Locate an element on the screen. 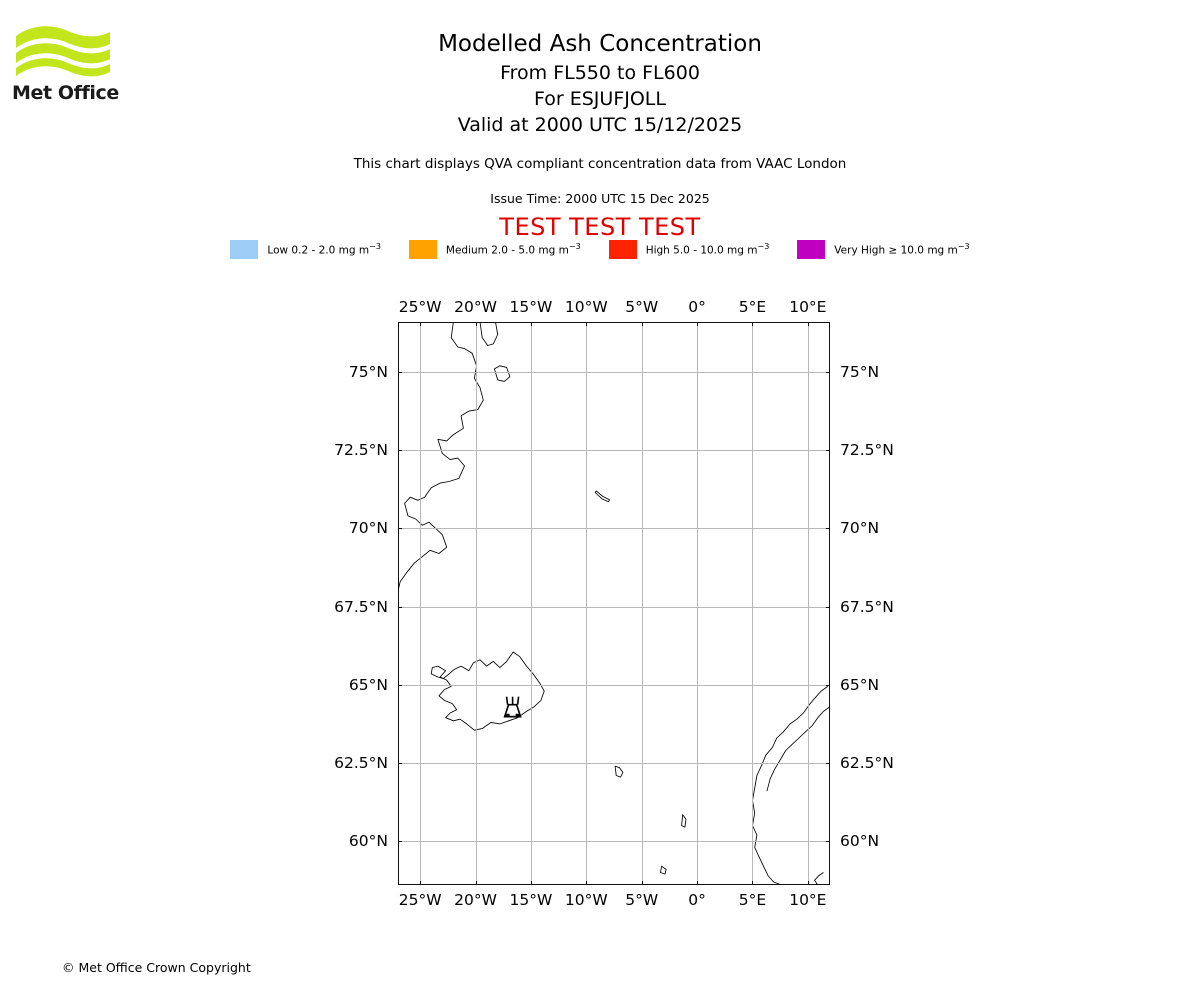 The image size is (1200, 1000). legend-item: High 5.0 - 10.0 mg m−3 is located at coordinates (689, 249).